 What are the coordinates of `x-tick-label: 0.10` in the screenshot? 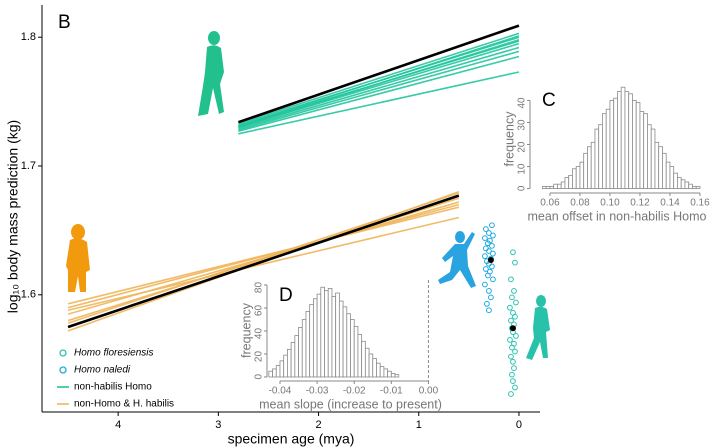 It's located at (610, 203).